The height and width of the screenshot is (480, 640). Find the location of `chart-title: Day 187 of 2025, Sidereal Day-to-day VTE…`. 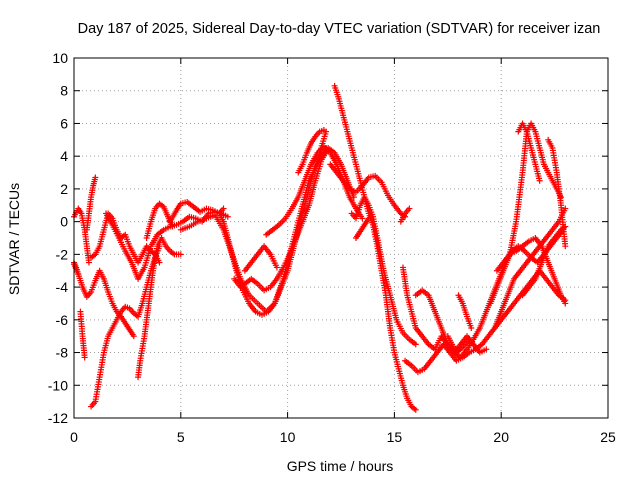

chart-title: Day 187 of 2025, Sidereal Day-to-day VTE… is located at coordinates (339, 29).